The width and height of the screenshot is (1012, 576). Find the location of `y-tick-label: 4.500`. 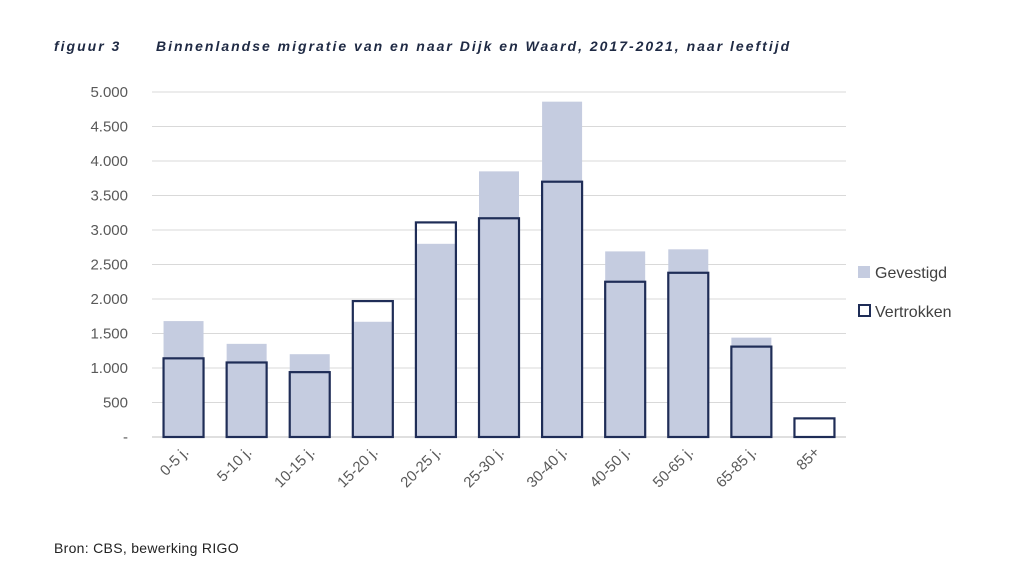

y-tick-label: 4.500 is located at coordinates (109, 127).